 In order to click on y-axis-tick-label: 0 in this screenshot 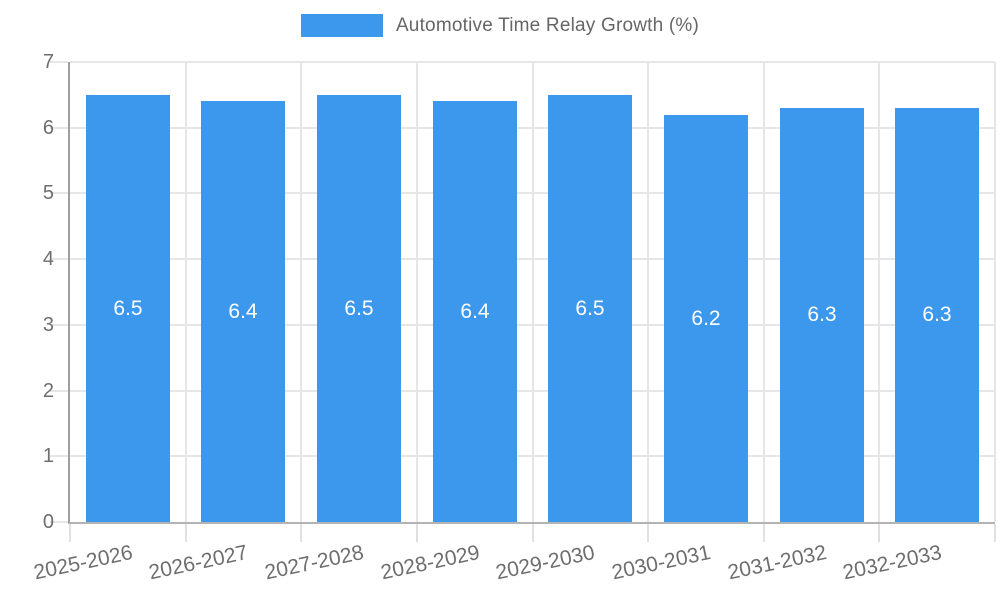, I will do `click(48, 522)`.